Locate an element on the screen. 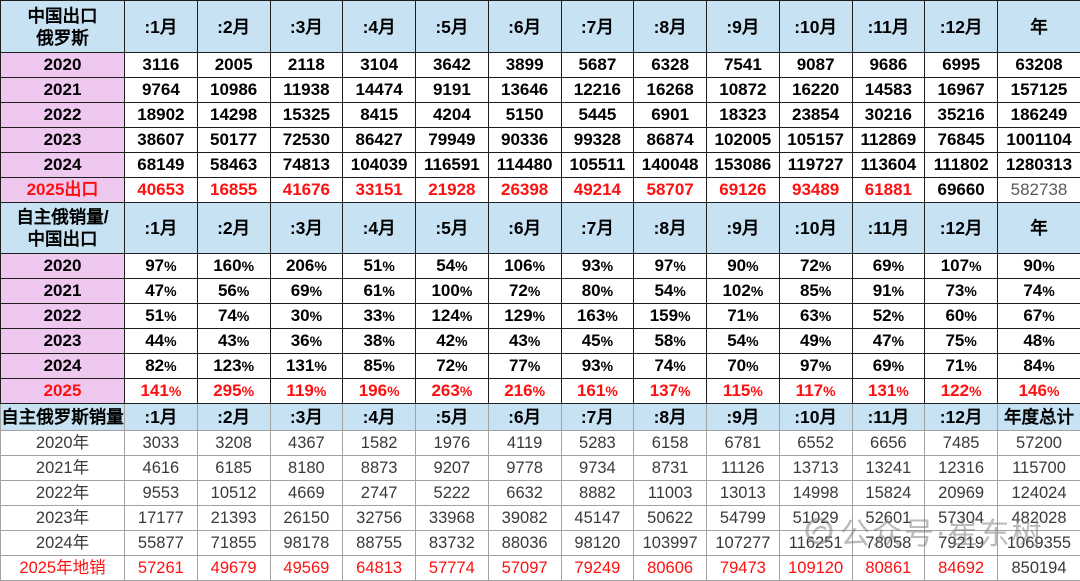 The image size is (1080, 581). value-cell: 21393 is located at coordinates (233, 518).